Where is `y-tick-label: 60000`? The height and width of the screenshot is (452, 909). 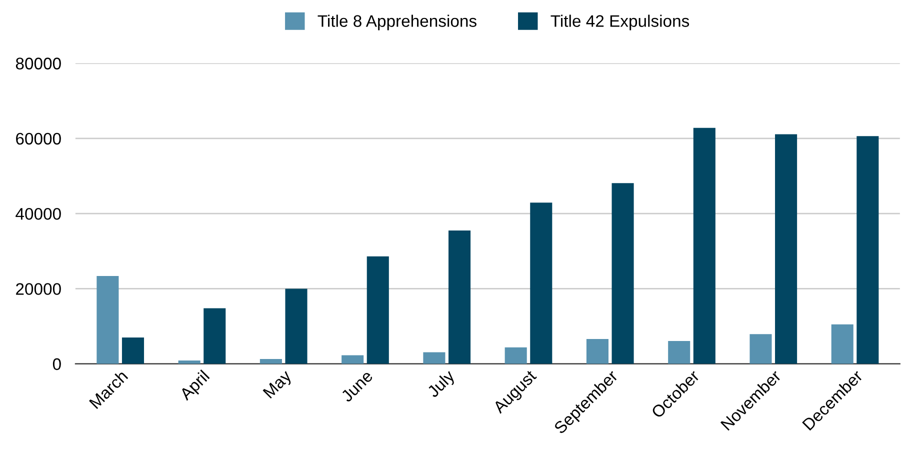
y-tick-label: 60000 is located at coordinates (38, 138).